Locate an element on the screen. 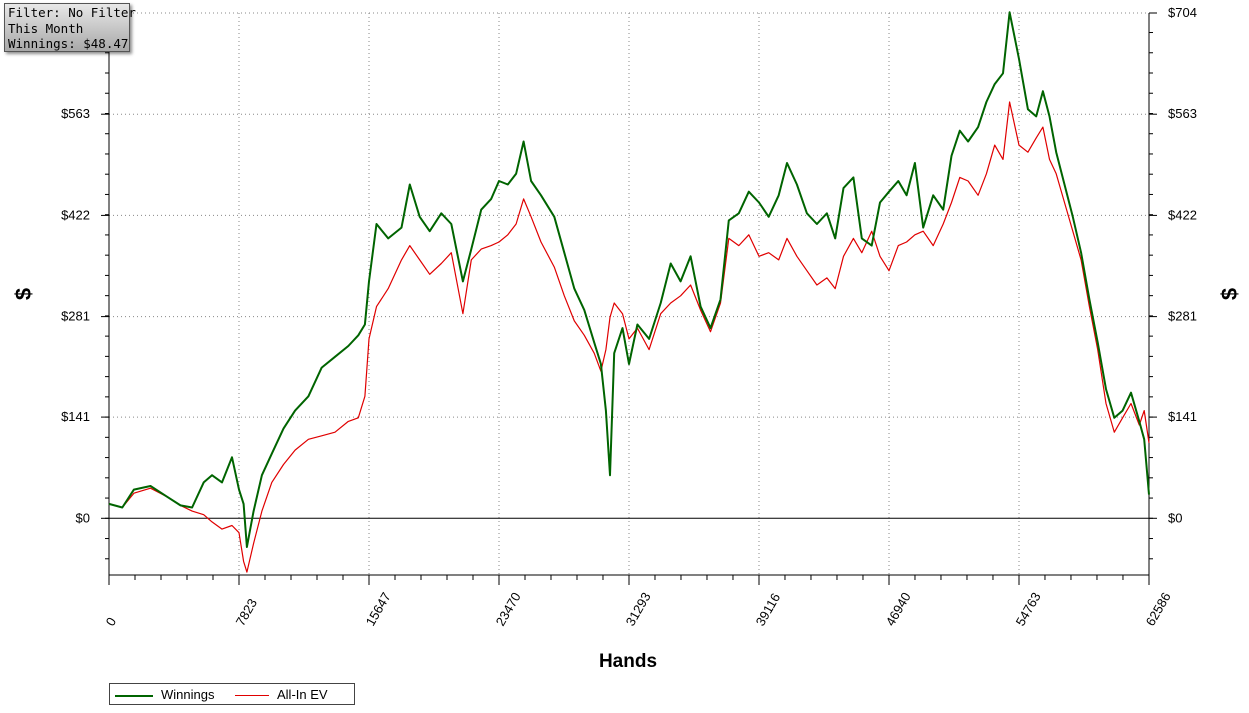  y-tick-label-right: $422 is located at coordinates (1182, 214).